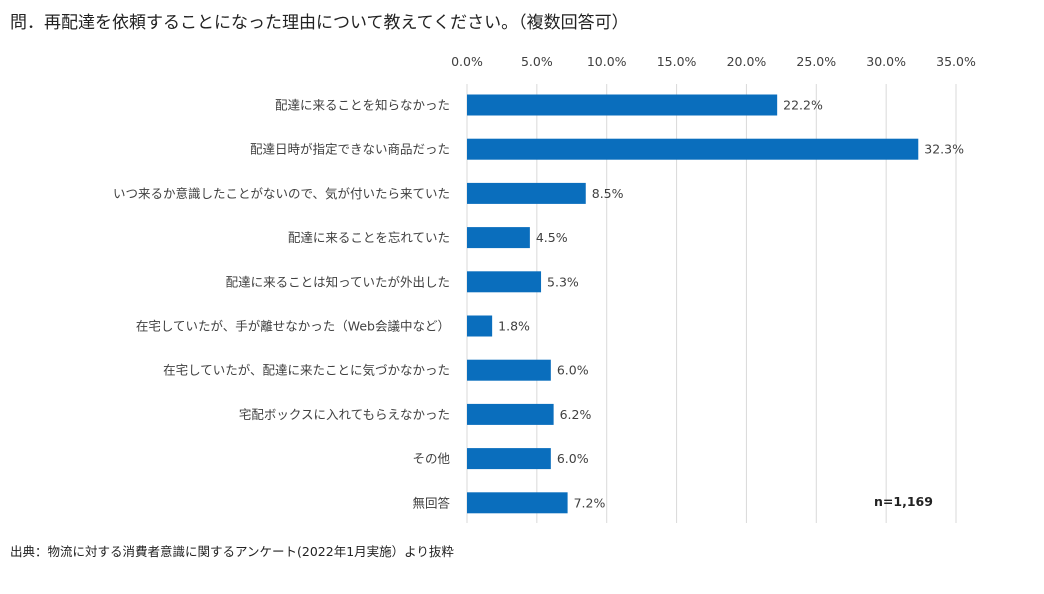 Image resolution: width=1044 pixels, height=594 pixels. I want to click on x-tick-label: 35.0%, so click(956, 61).